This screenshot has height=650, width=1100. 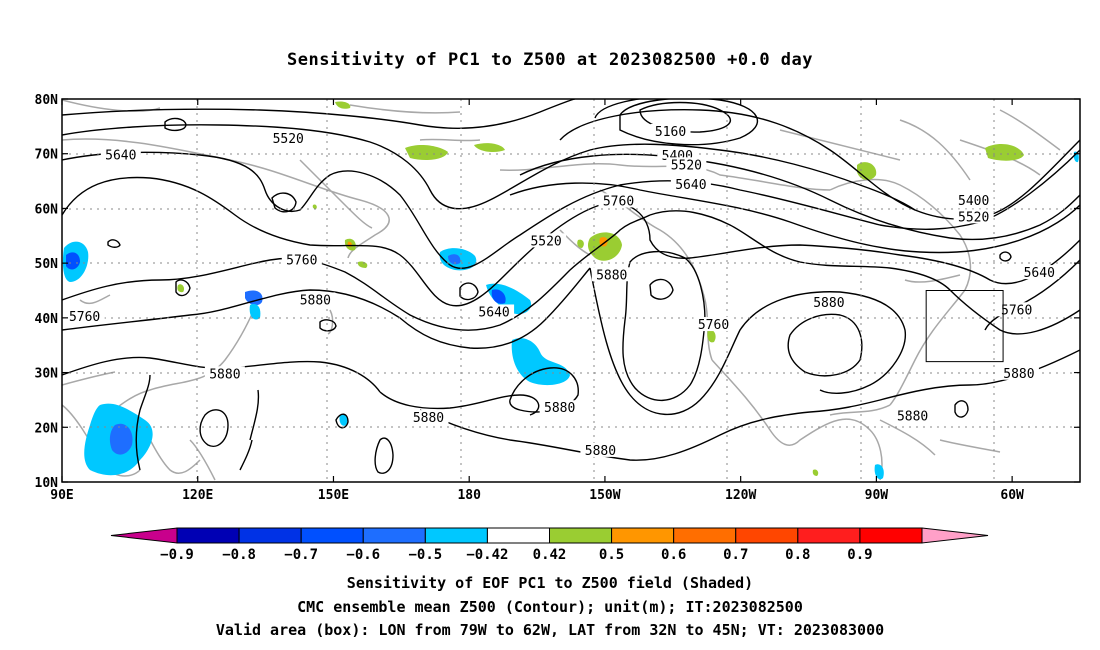 What do you see at coordinates (964, 326) in the screenshot?
I see `valid-area-box` at bounding box center [964, 326].